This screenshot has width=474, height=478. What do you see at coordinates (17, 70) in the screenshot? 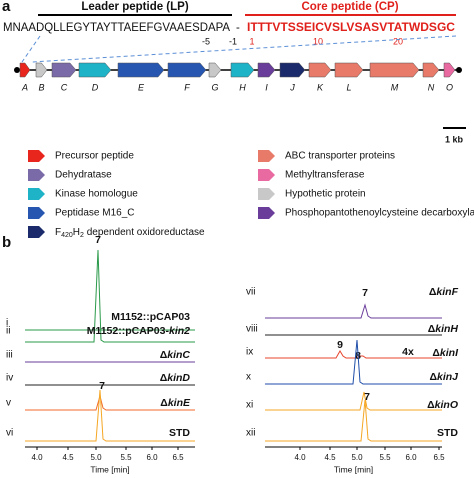
I see `genome-end` at bounding box center [17, 70].